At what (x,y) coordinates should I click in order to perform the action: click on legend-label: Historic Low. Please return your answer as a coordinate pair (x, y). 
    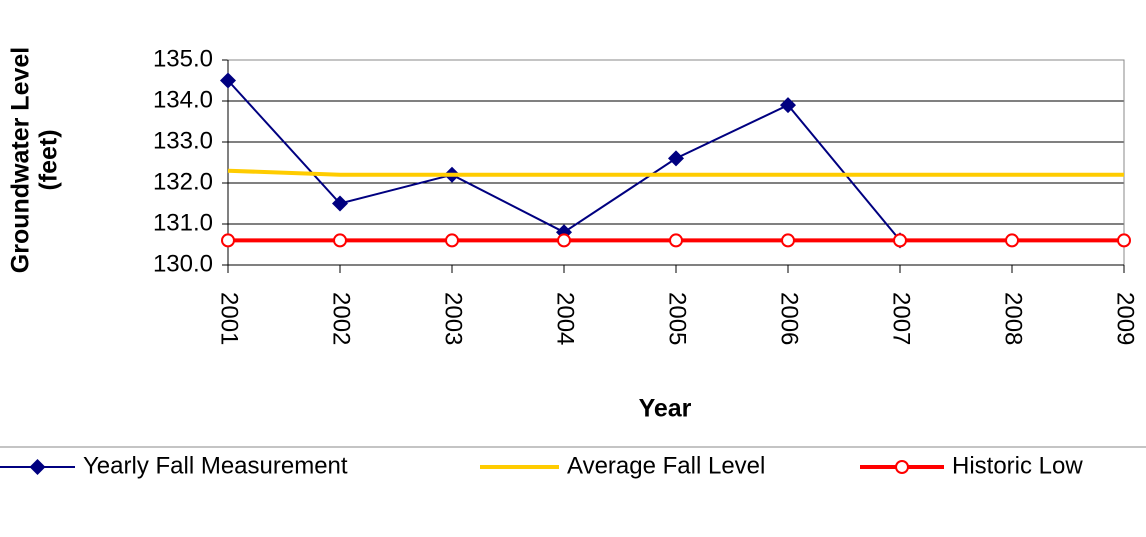
    Looking at the image, I should click on (1017, 465).